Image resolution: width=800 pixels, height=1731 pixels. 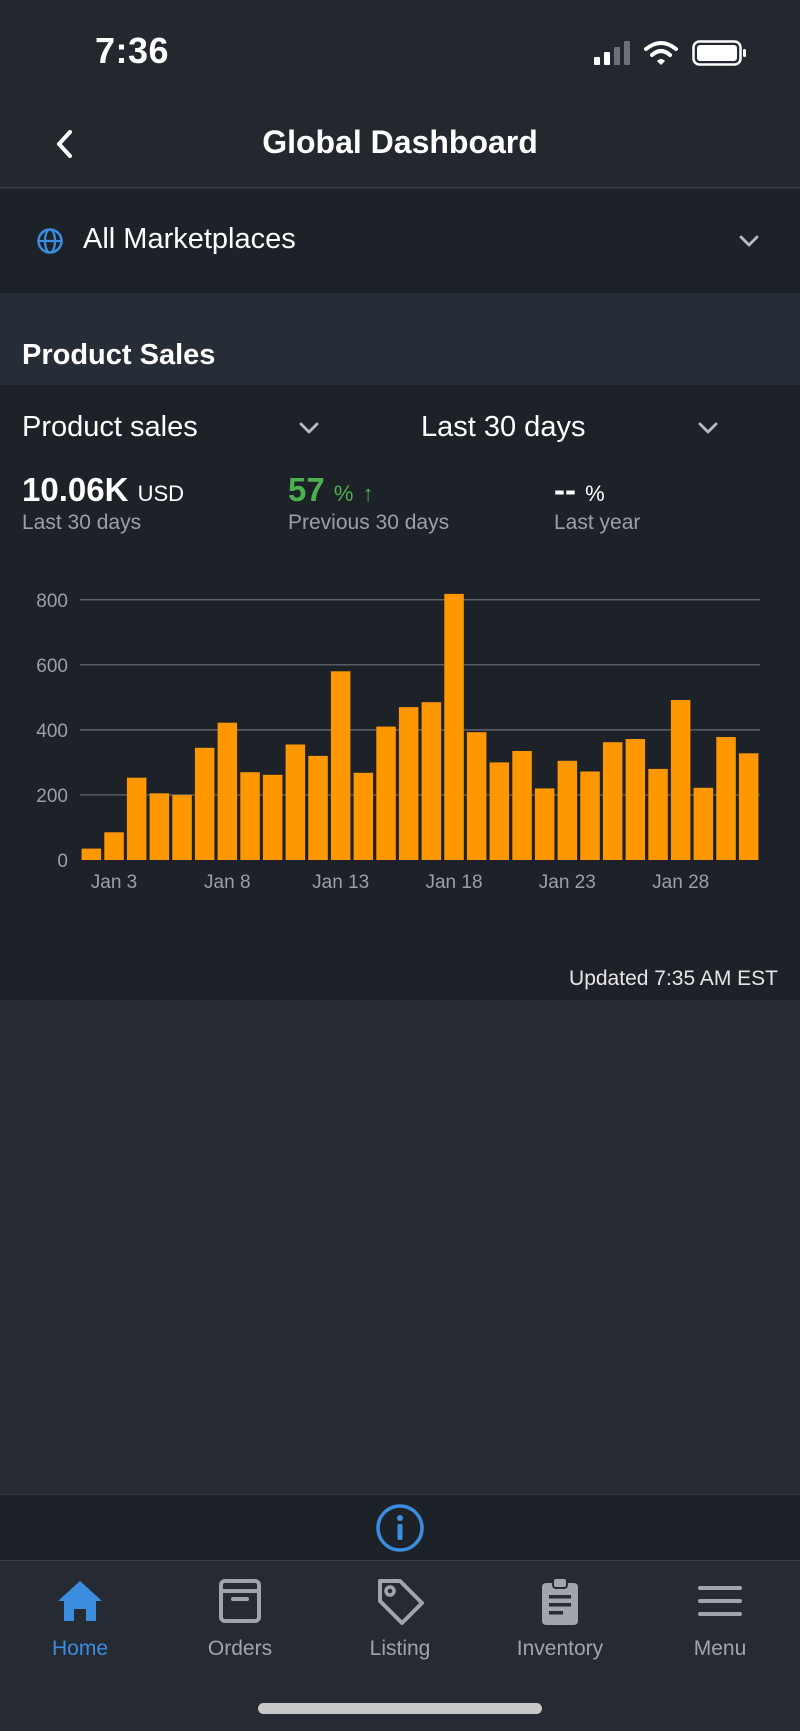 I want to click on globe-icon, so click(x=50, y=241).